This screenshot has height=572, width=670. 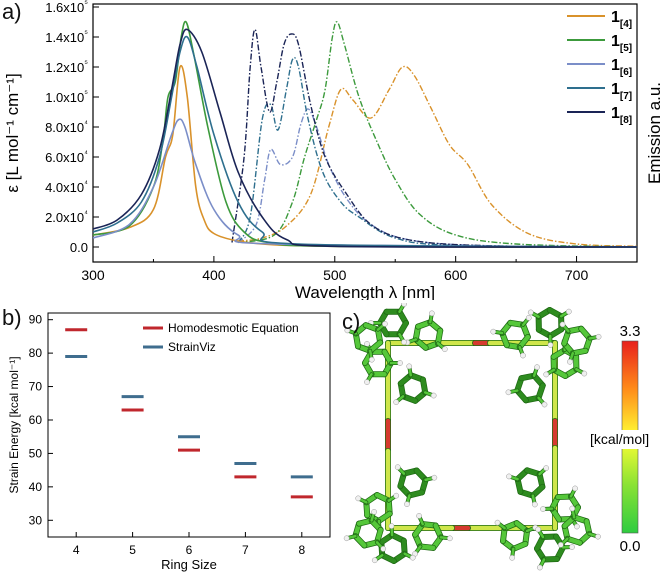 What do you see at coordinates (36, 353) in the screenshot?
I see `y-tick-label: 80` at bounding box center [36, 353].